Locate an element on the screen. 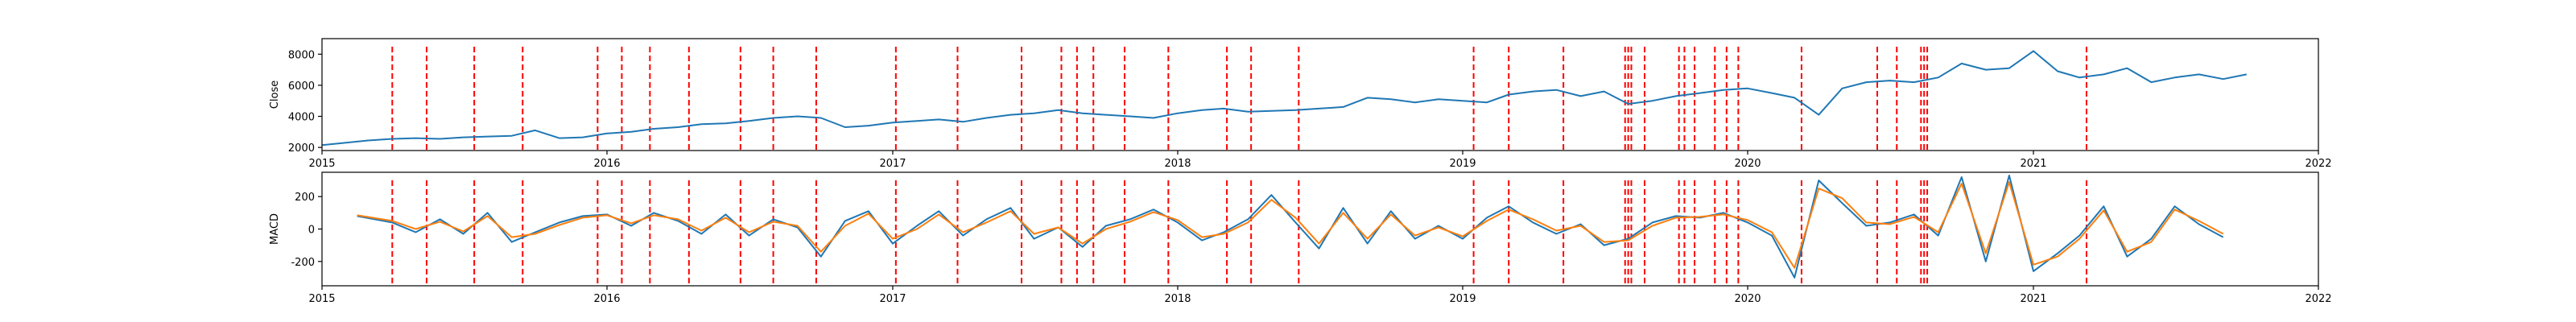  y-tick-label: 8000 is located at coordinates (301, 55).